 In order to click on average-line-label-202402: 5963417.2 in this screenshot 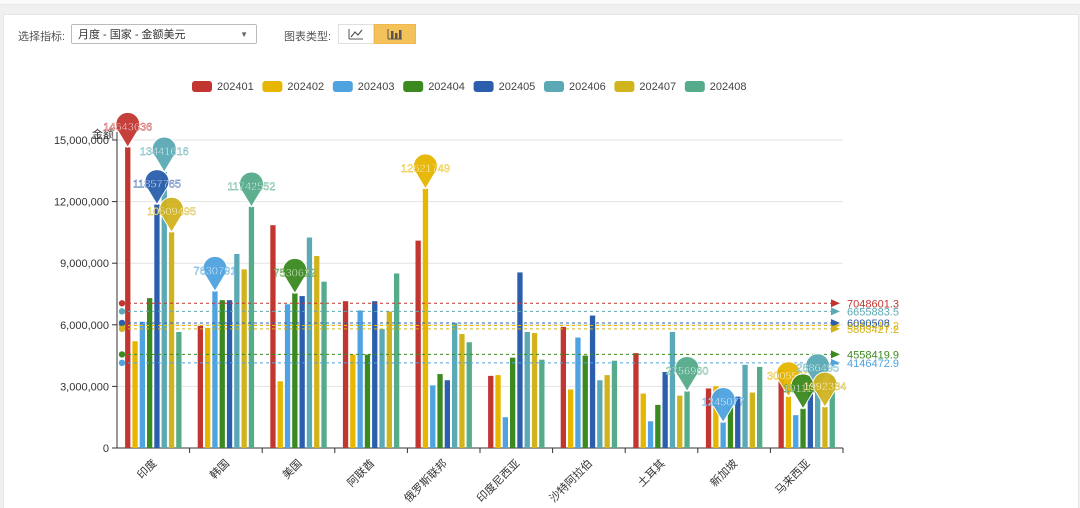, I will do `click(873, 327)`.